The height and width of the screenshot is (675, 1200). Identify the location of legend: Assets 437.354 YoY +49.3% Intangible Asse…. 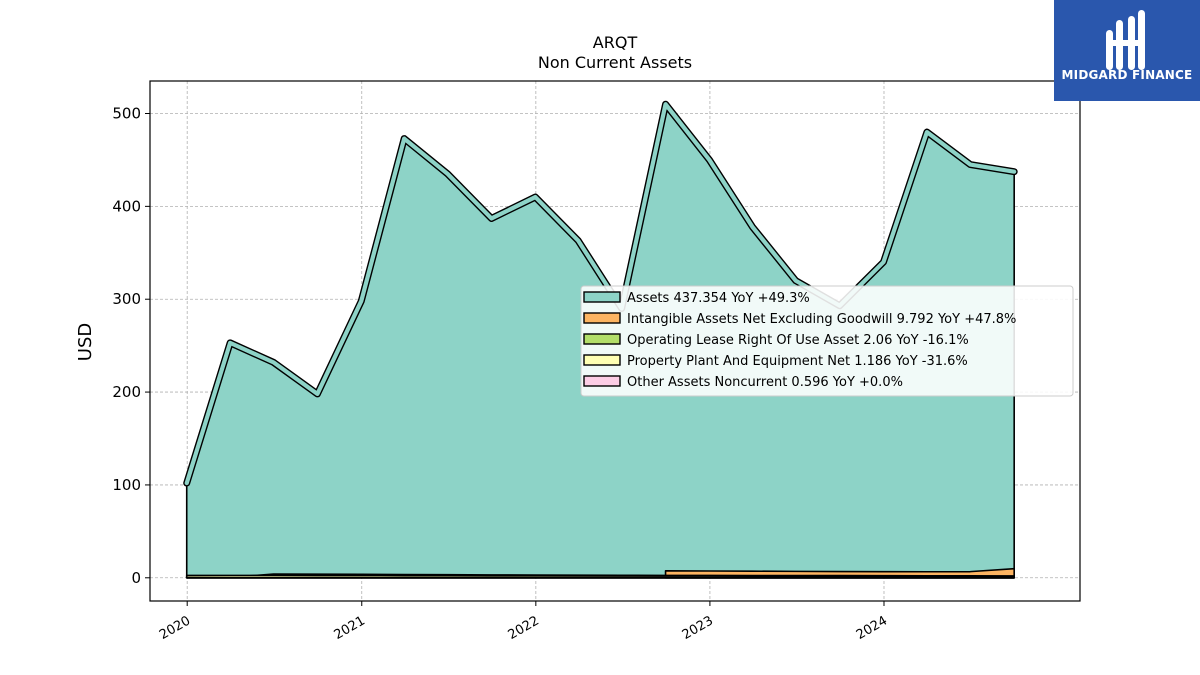
(827, 341).